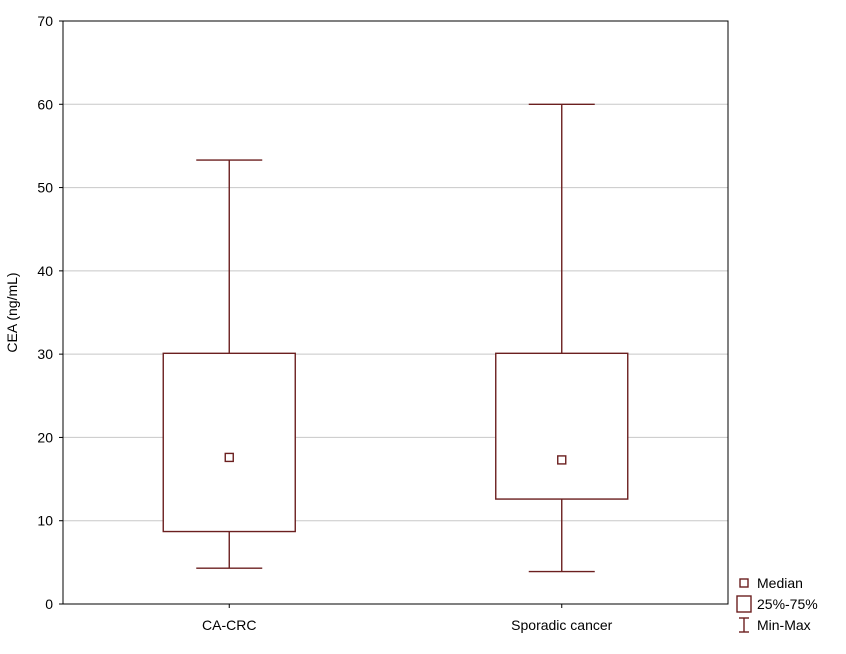 The height and width of the screenshot is (654, 846). I want to click on legend-median-symbol, so click(744, 583).